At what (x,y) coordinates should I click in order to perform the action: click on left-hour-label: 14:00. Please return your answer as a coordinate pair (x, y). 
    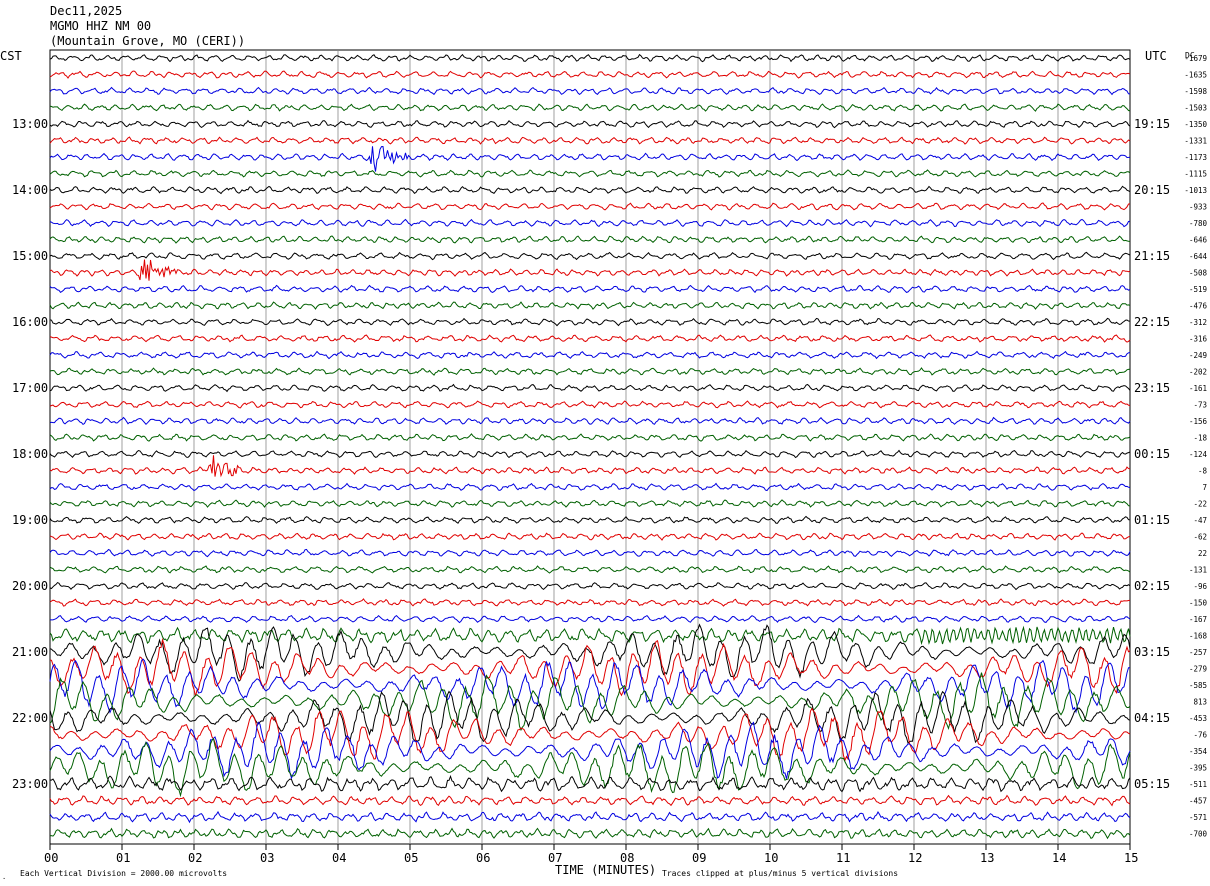
    Looking at the image, I should click on (30, 190).